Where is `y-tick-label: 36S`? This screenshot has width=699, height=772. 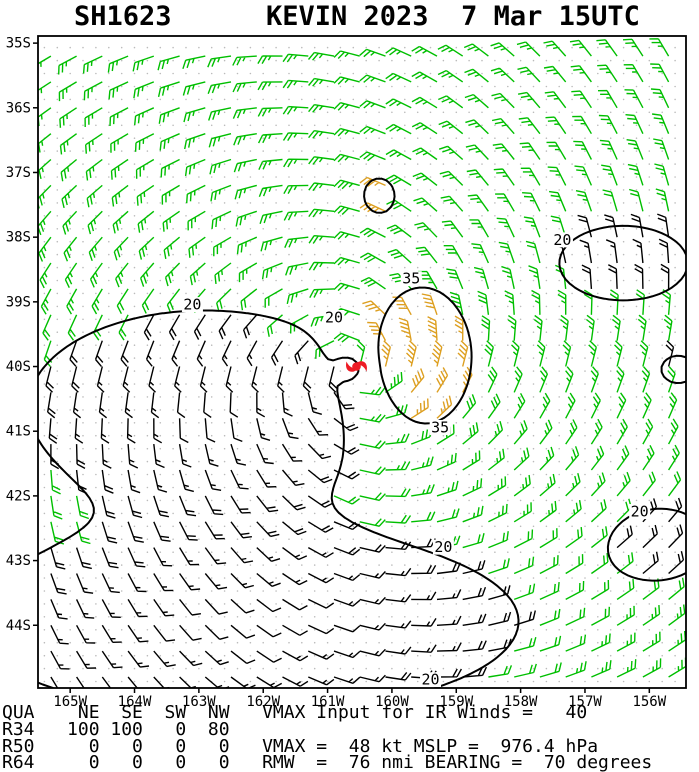
y-tick-label: 36S is located at coordinates (18, 108).